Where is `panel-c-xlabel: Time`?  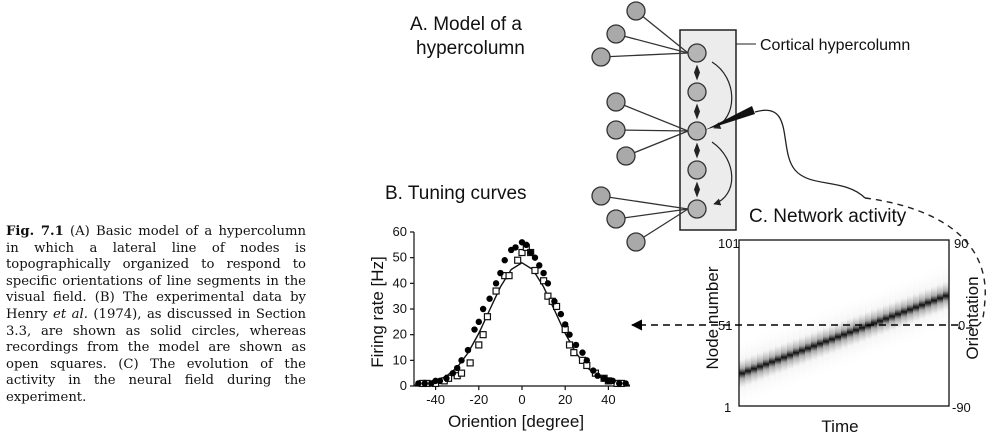
panel-c-xlabel: Time is located at coordinates (839, 426).